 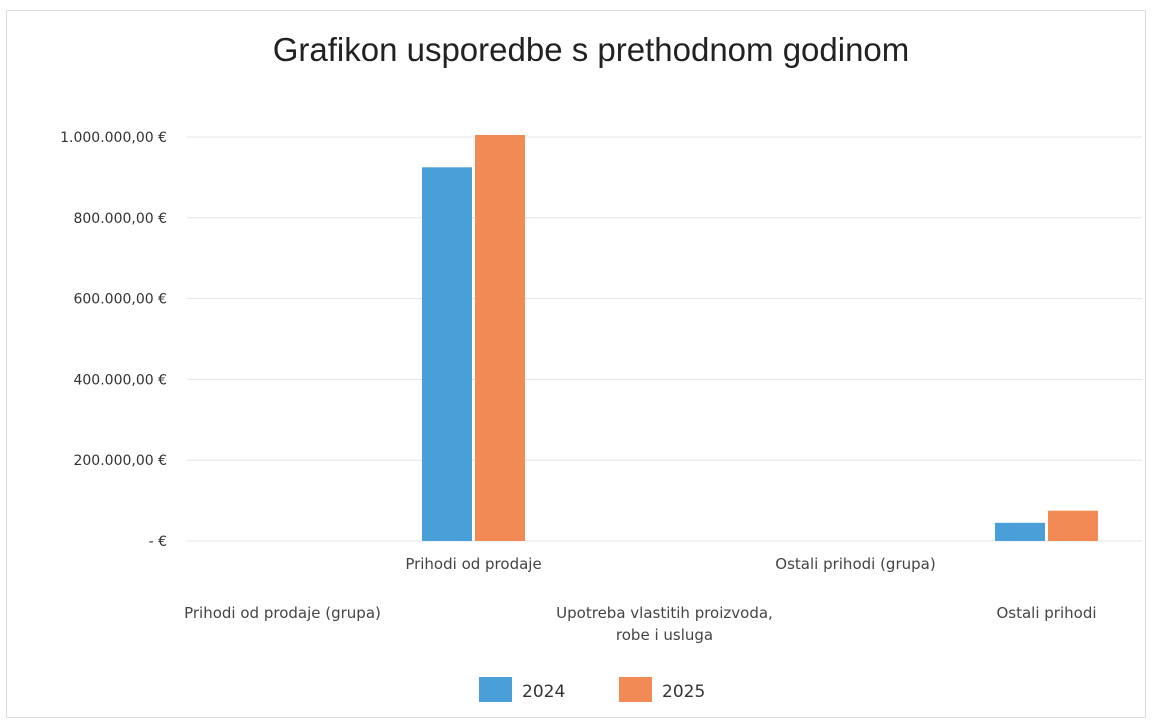 I want to click on legend-label: 2024, so click(x=543, y=692).